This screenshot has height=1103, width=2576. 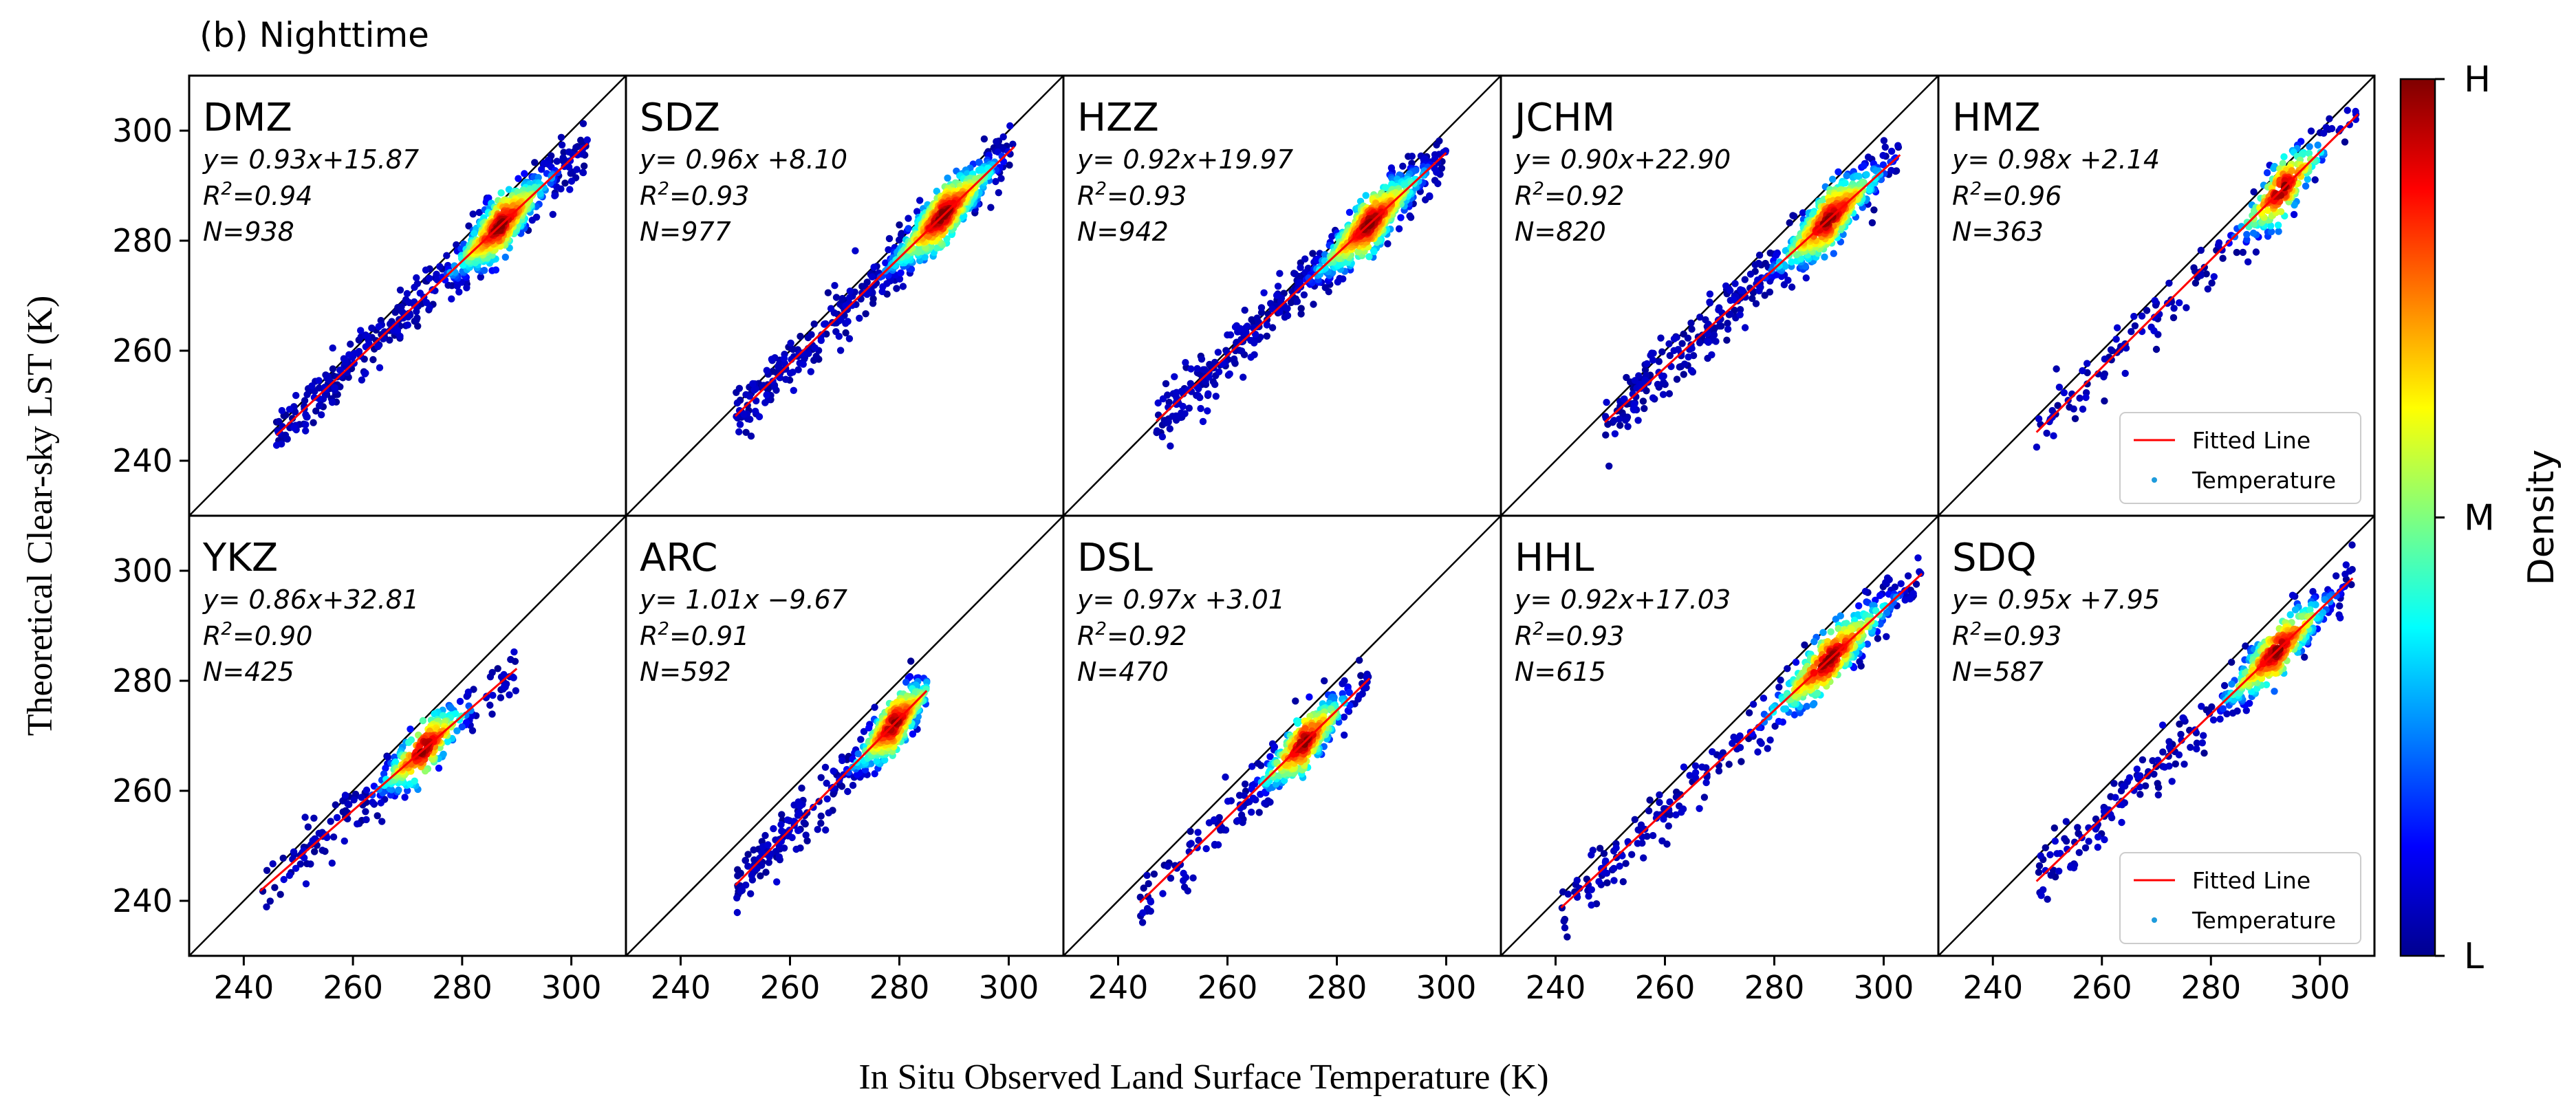 I want to click on one-to-one-line, so click(x=1719, y=736).